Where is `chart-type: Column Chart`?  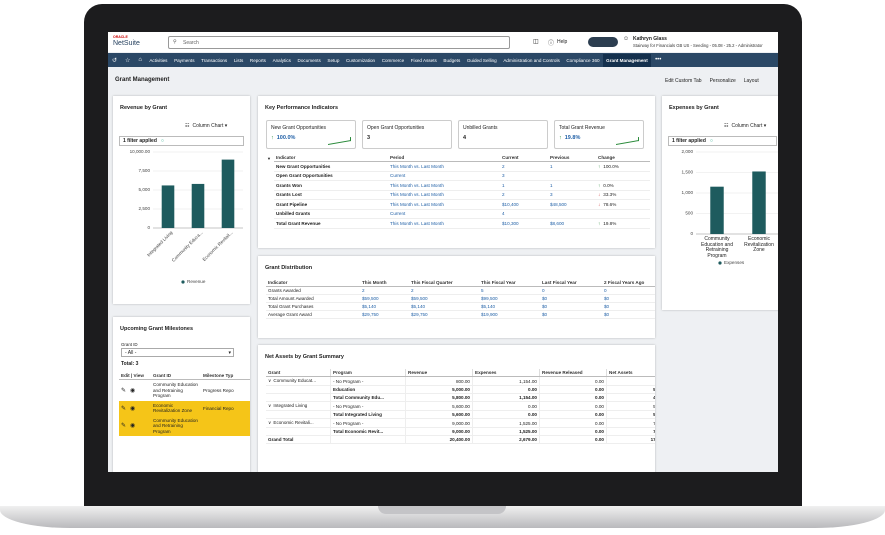 chart-type: Column Chart is located at coordinates (747, 126).